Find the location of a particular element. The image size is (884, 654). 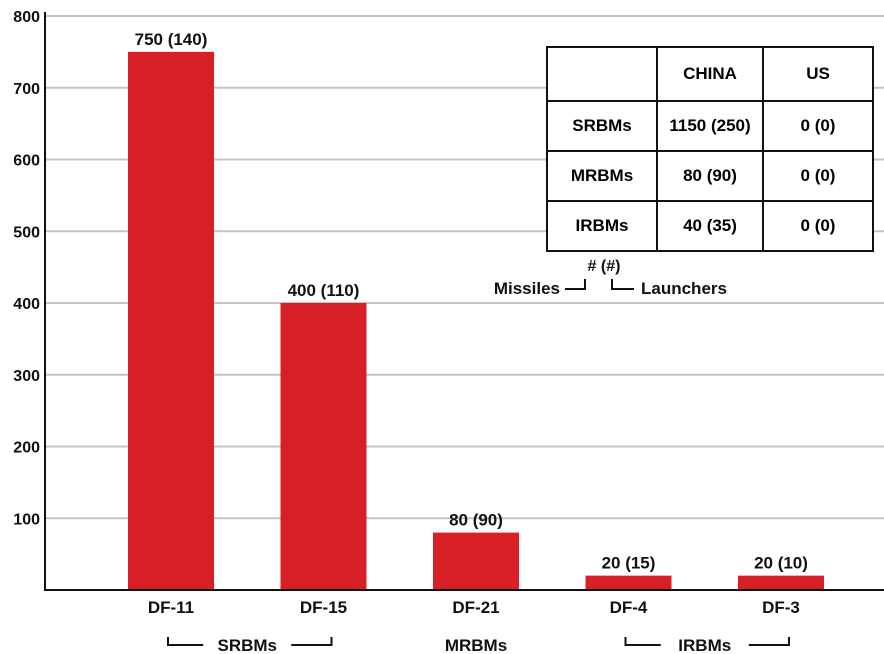

y-tick-label: 300 is located at coordinates (26, 376).